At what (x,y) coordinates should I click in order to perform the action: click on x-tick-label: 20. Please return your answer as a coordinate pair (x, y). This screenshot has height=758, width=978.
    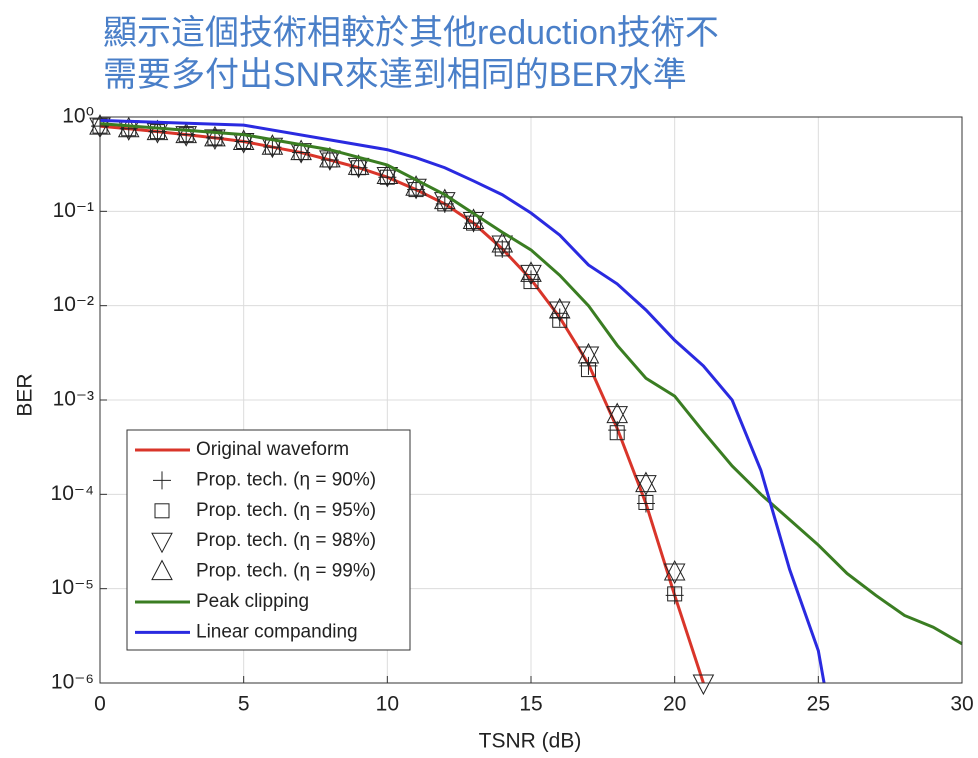
    Looking at the image, I should click on (674, 704).